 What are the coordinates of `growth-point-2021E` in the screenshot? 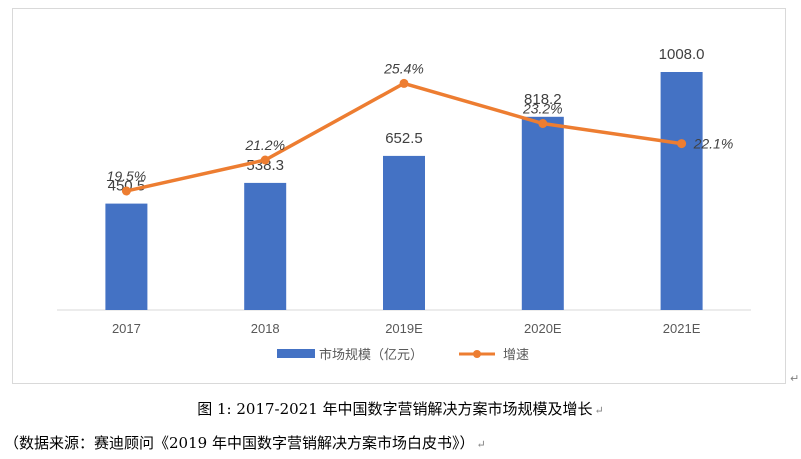 It's located at (682, 144).